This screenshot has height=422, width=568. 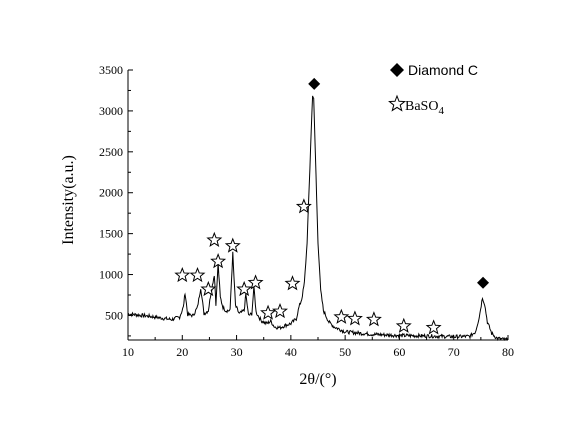 What do you see at coordinates (111, 193) in the screenshot?
I see `y-tick-label: 2000` at bounding box center [111, 193].